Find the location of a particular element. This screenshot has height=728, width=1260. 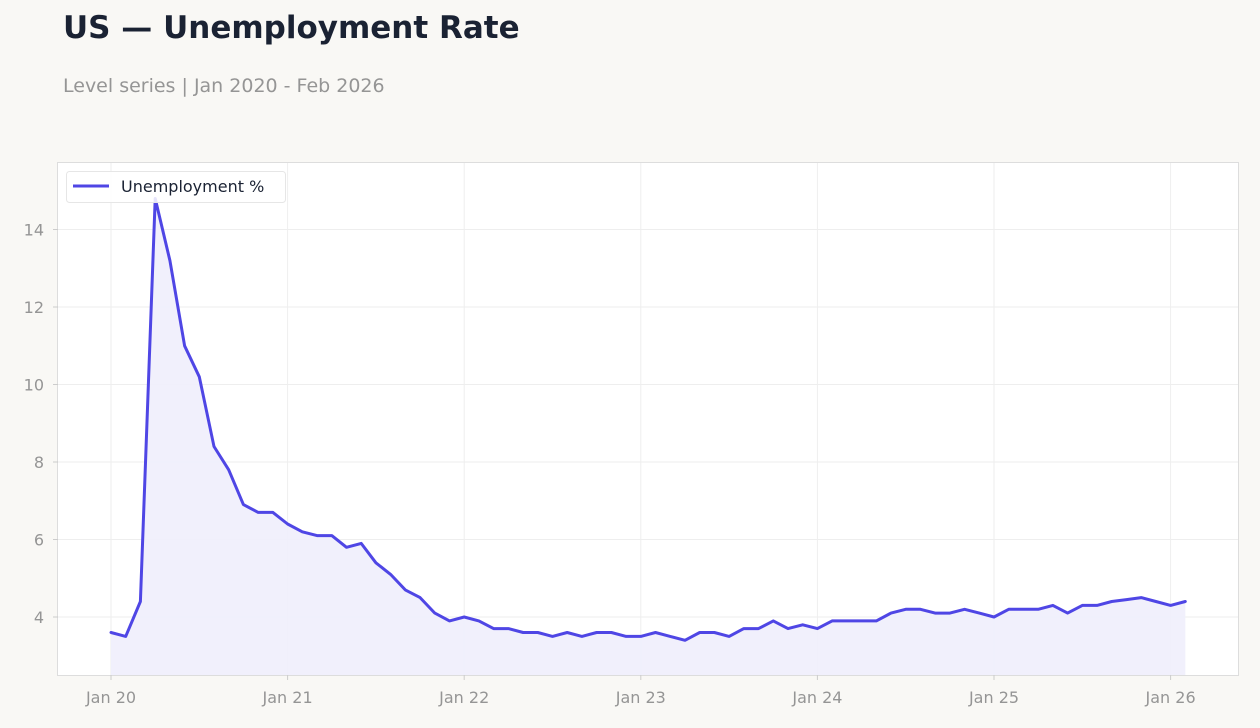

legend: Unemployment % is located at coordinates (176, 187).